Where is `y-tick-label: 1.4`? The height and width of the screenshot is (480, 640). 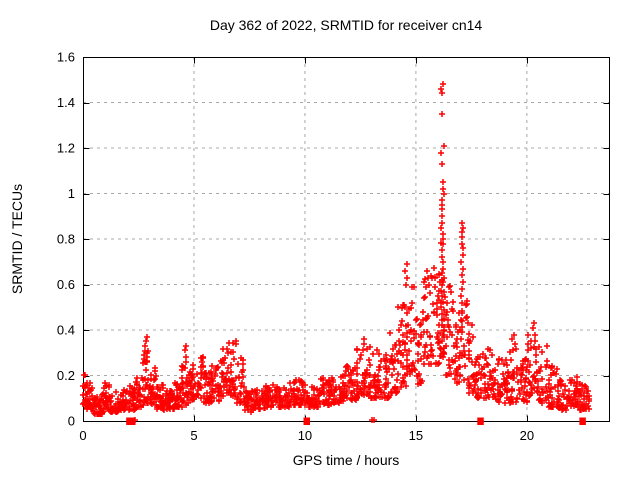 y-tick-label: 1.4 is located at coordinates (66, 102).